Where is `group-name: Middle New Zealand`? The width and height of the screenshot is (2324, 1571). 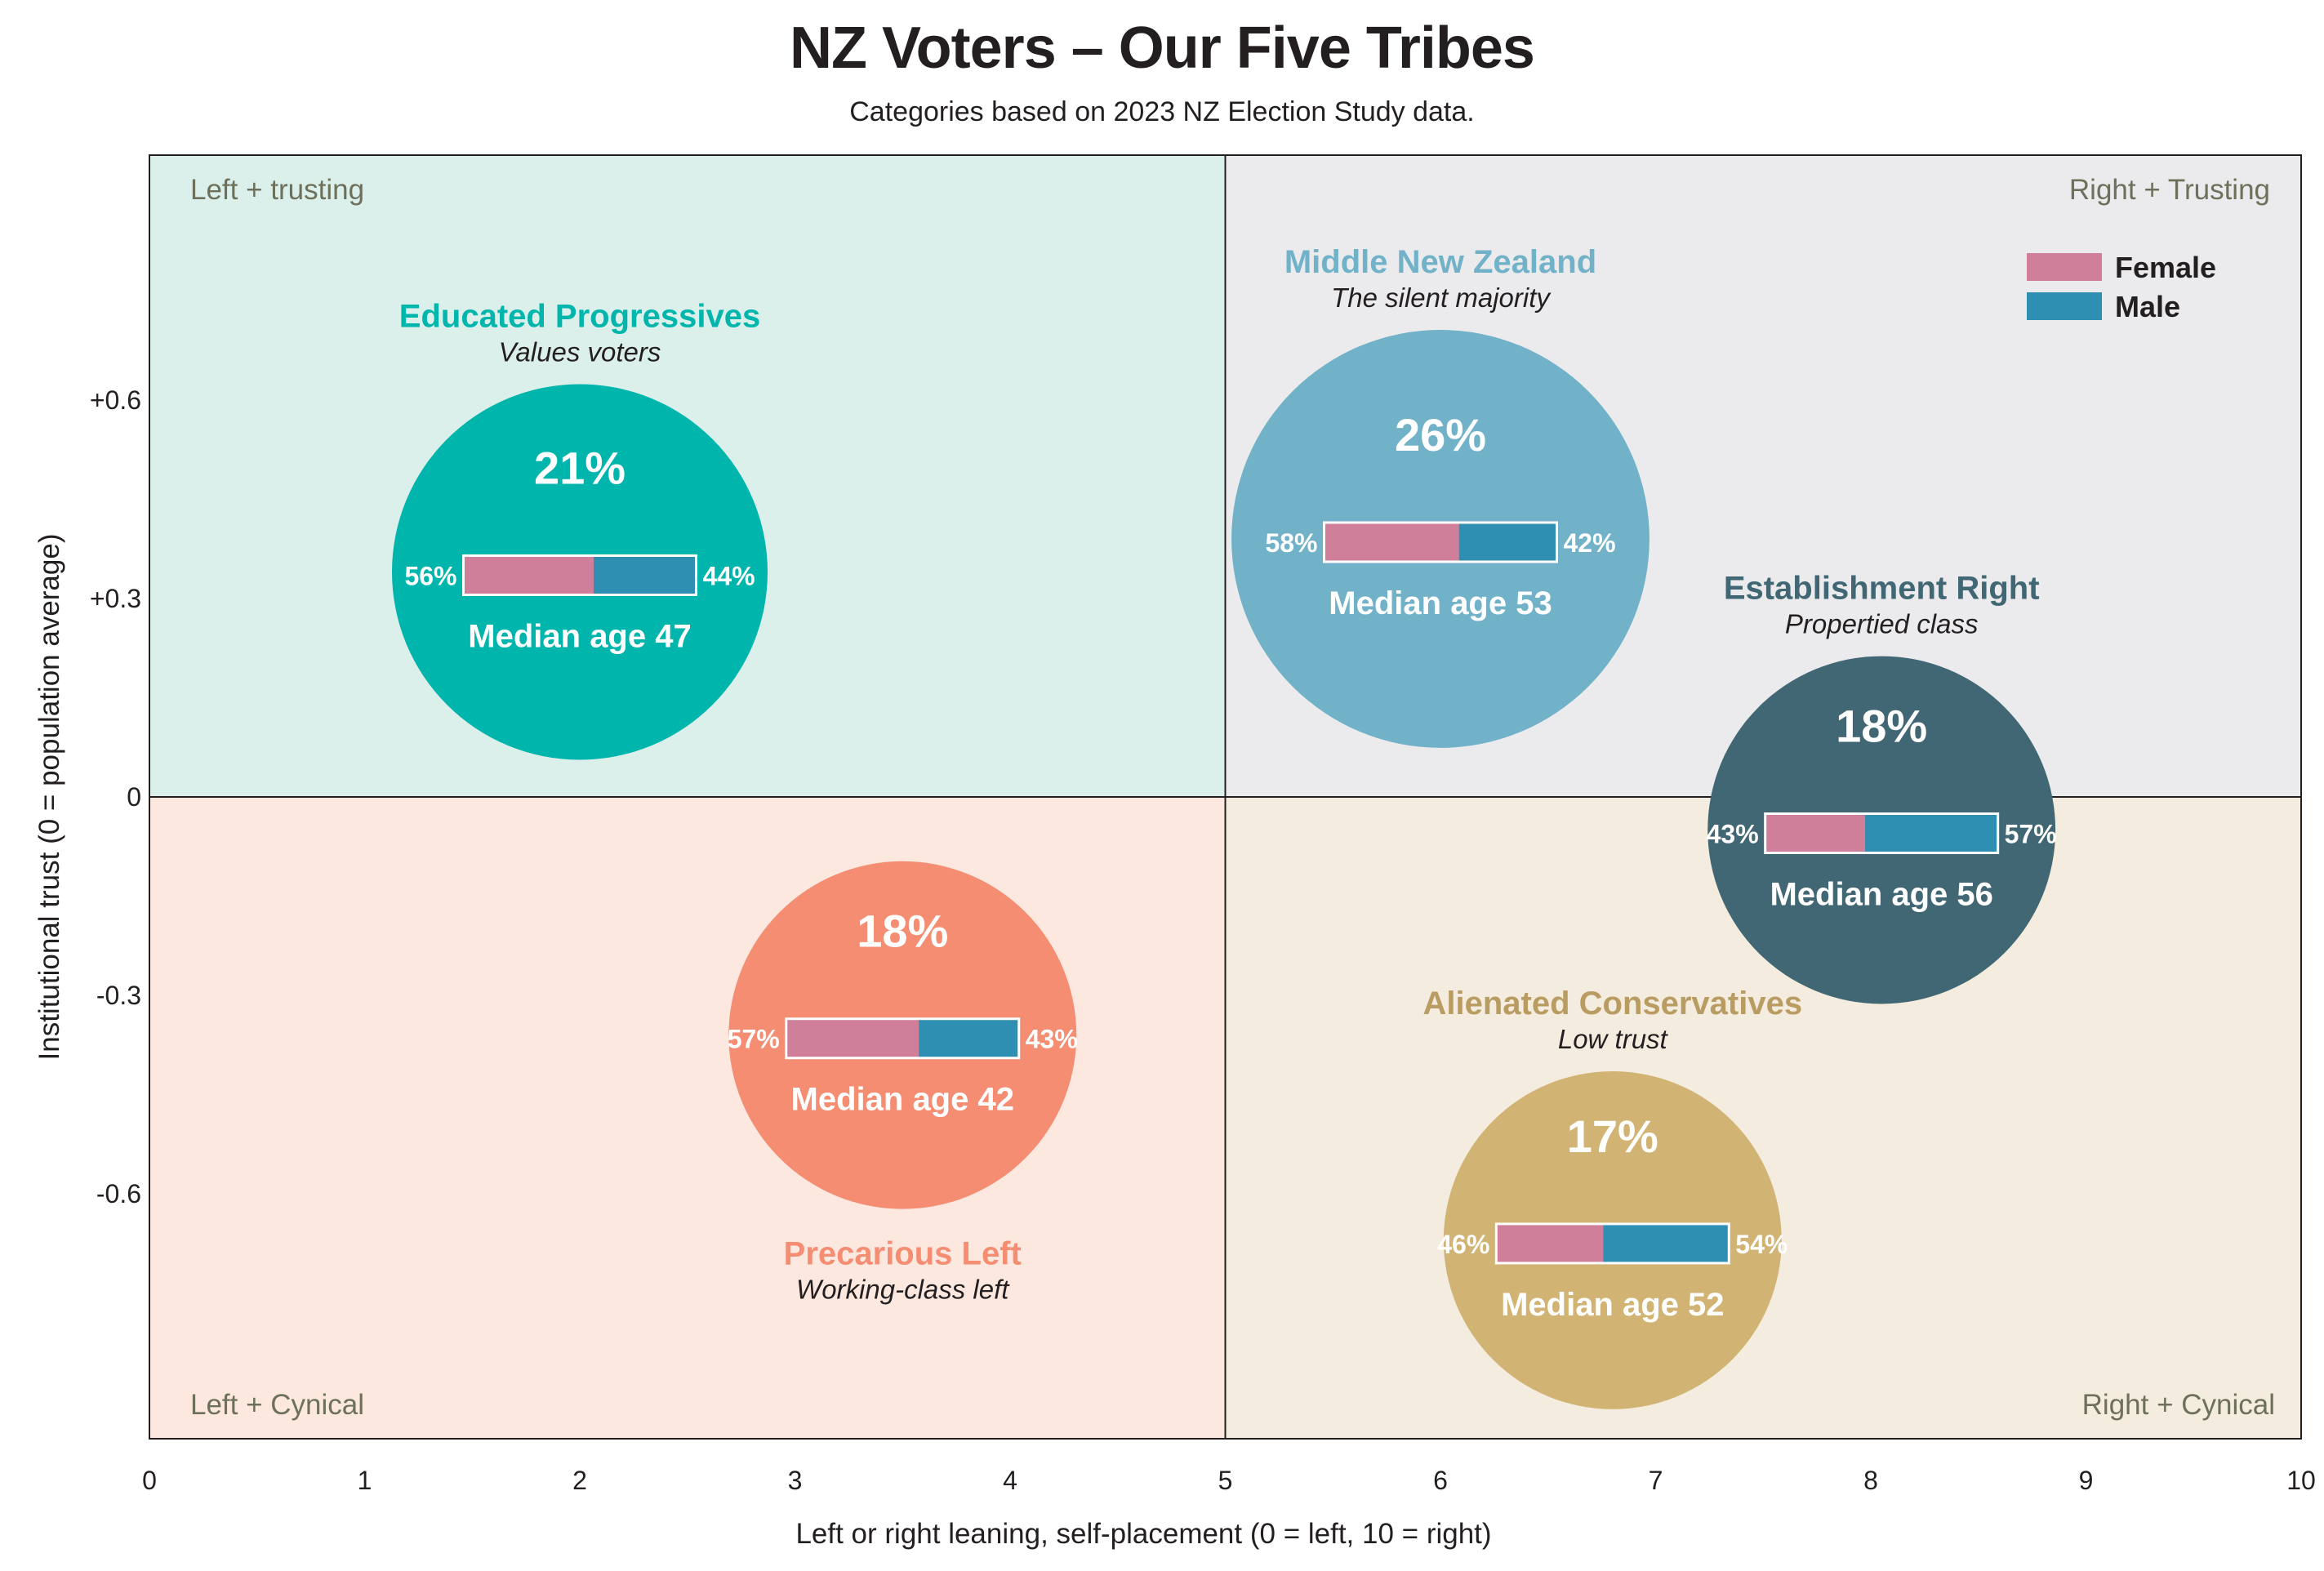 group-name: Middle New Zealand is located at coordinates (1440, 262).